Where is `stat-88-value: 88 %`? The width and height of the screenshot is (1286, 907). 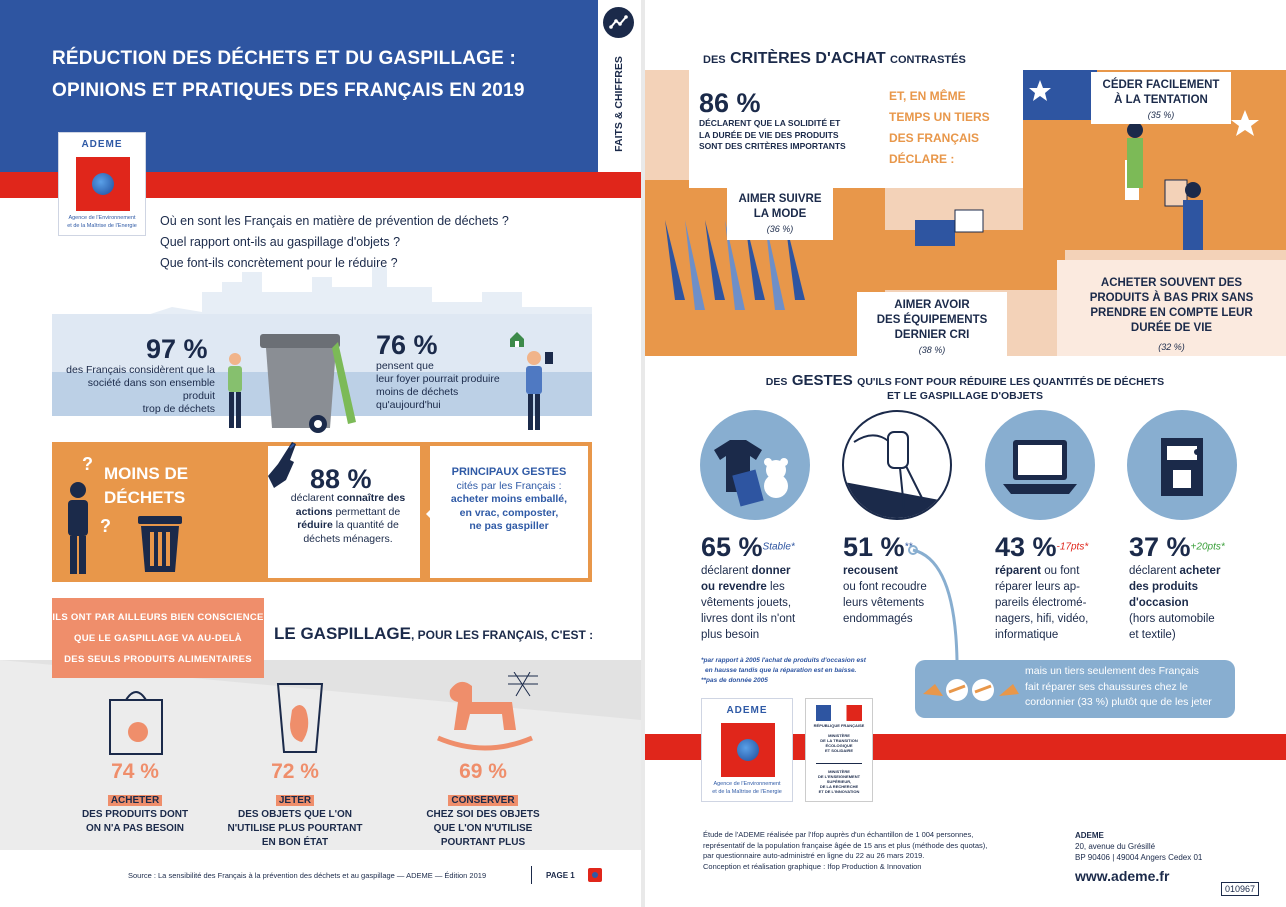
stat-88-value: 88 % is located at coordinates (341, 479).